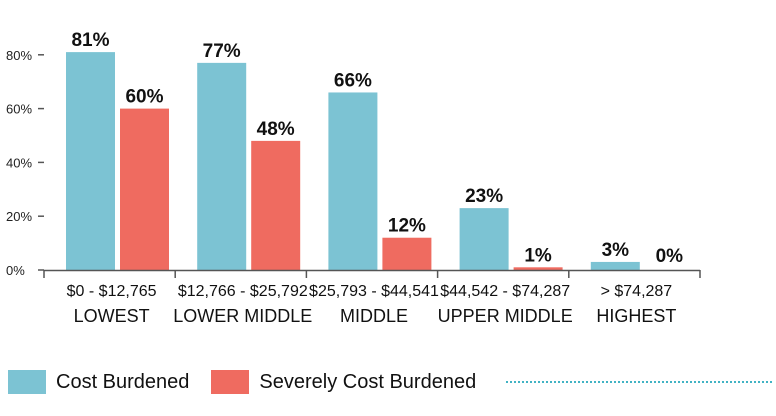 Image resolution: width=776 pixels, height=416 pixels. I want to click on x-category-name-label: HIGHEST, so click(636, 316).